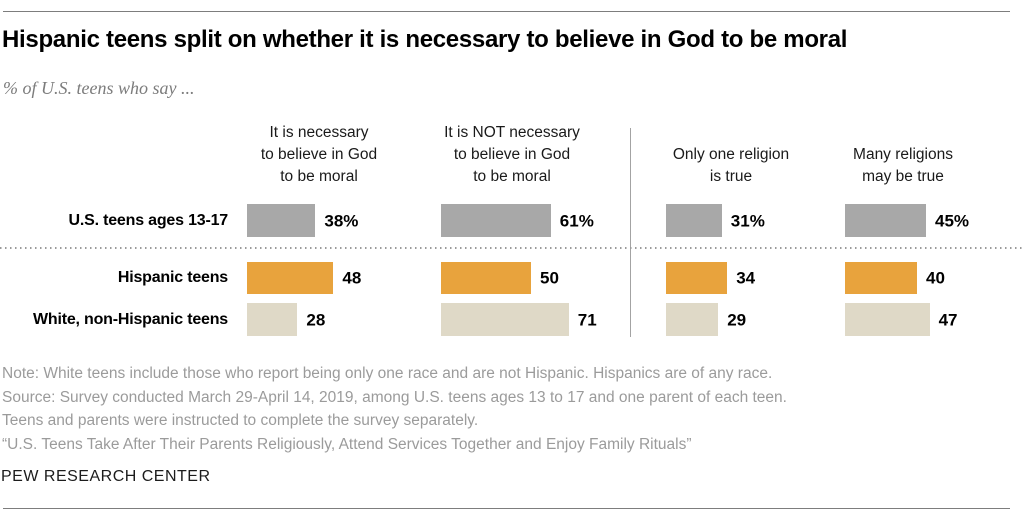  What do you see at coordinates (281, 220) in the screenshot?
I see `bar-us-teens-necessary` at bounding box center [281, 220].